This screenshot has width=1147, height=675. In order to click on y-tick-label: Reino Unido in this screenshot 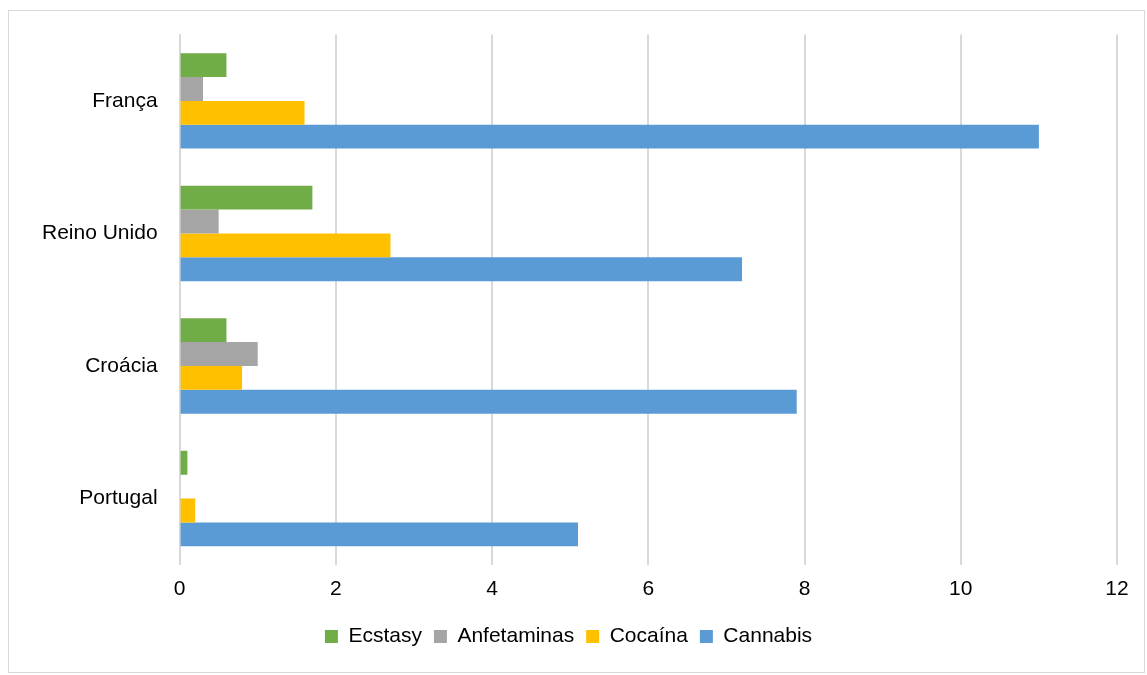, I will do `click(99, 232)`.